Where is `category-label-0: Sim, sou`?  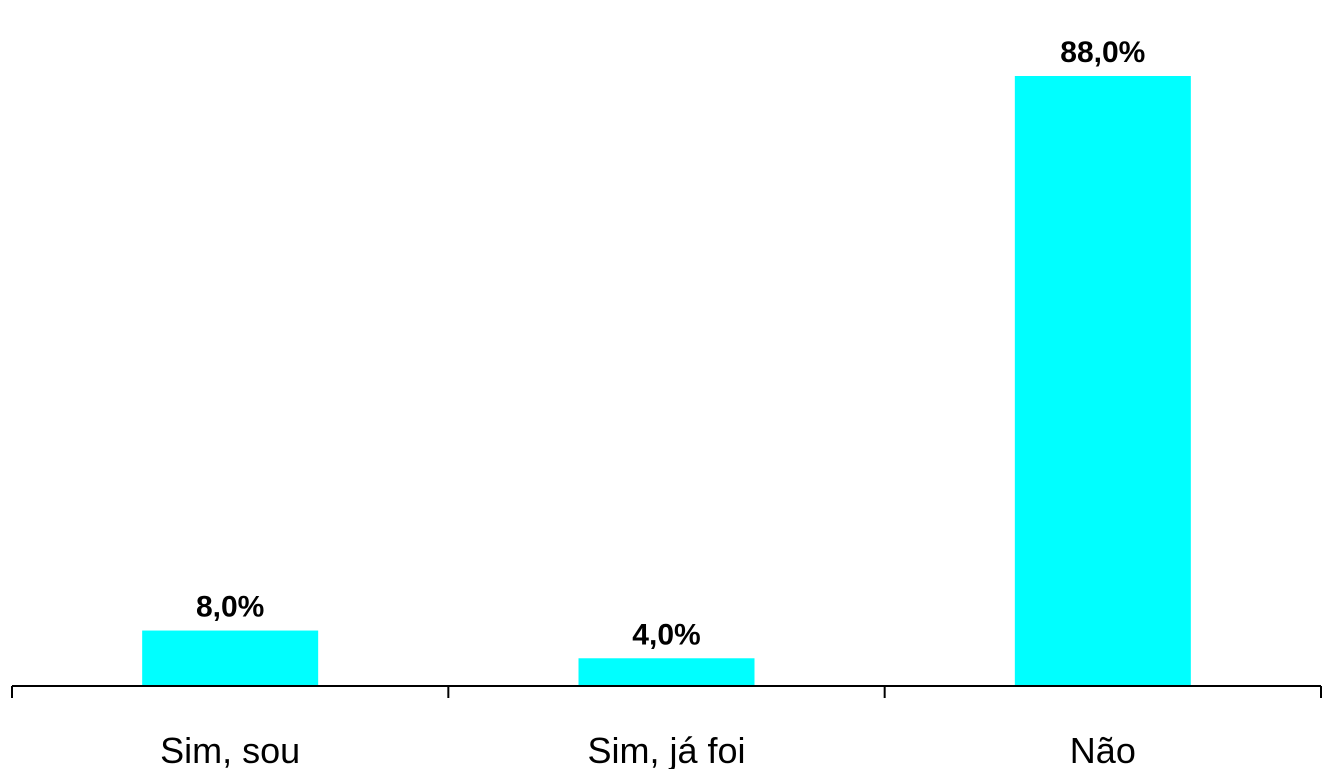 category-label-0: Sim, sou is located at coordinates (230, 749).